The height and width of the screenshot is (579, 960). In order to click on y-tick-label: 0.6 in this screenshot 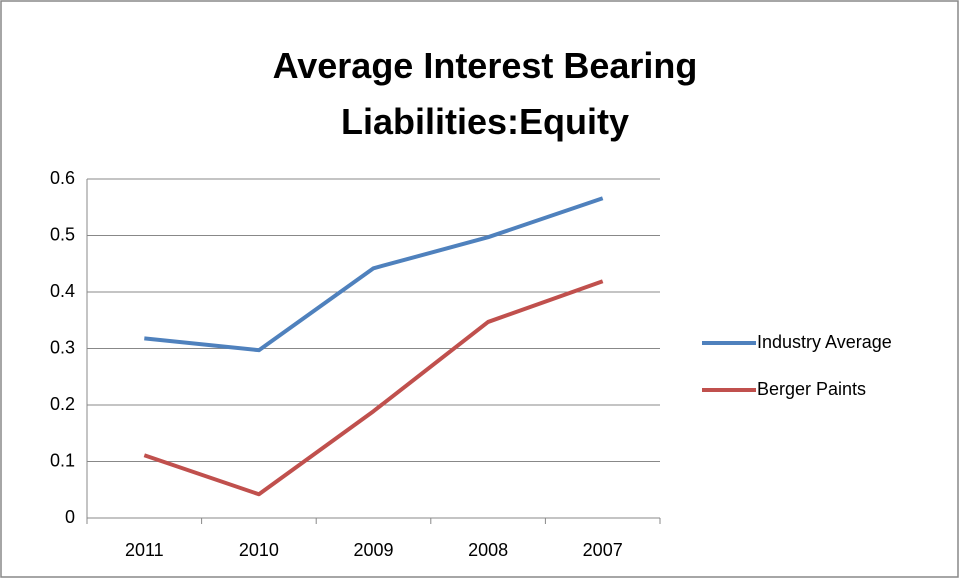, I will do `click(62, 178)`.